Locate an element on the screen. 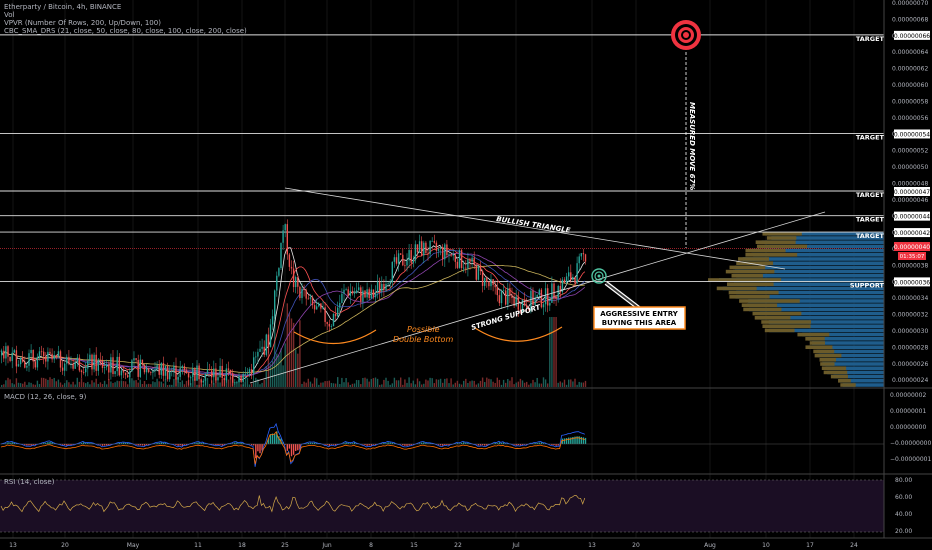 This screenshot has width=932, height=550. rsi-axis: 80.00 60.00 40.00 20.00 is located at coordinates (903, 506).